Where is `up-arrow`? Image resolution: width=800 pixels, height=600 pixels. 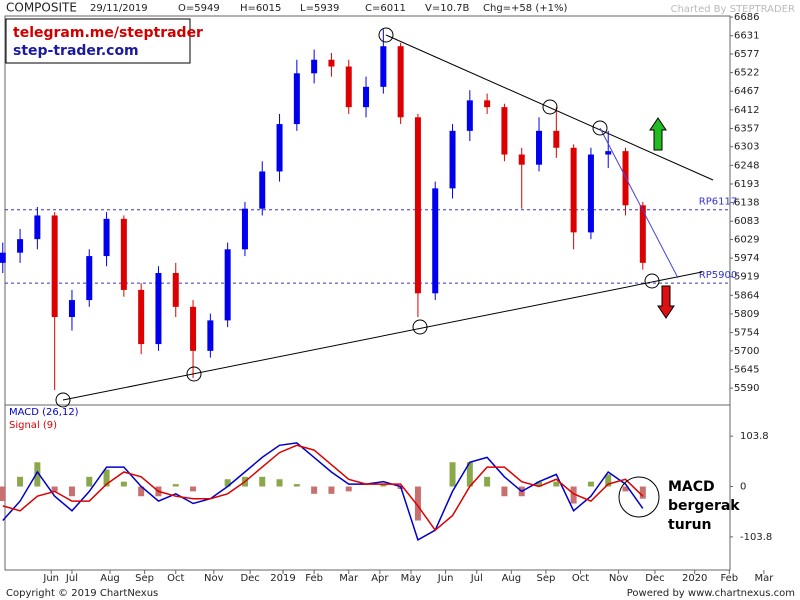 up-arrow is located at coordinates (658, 134).